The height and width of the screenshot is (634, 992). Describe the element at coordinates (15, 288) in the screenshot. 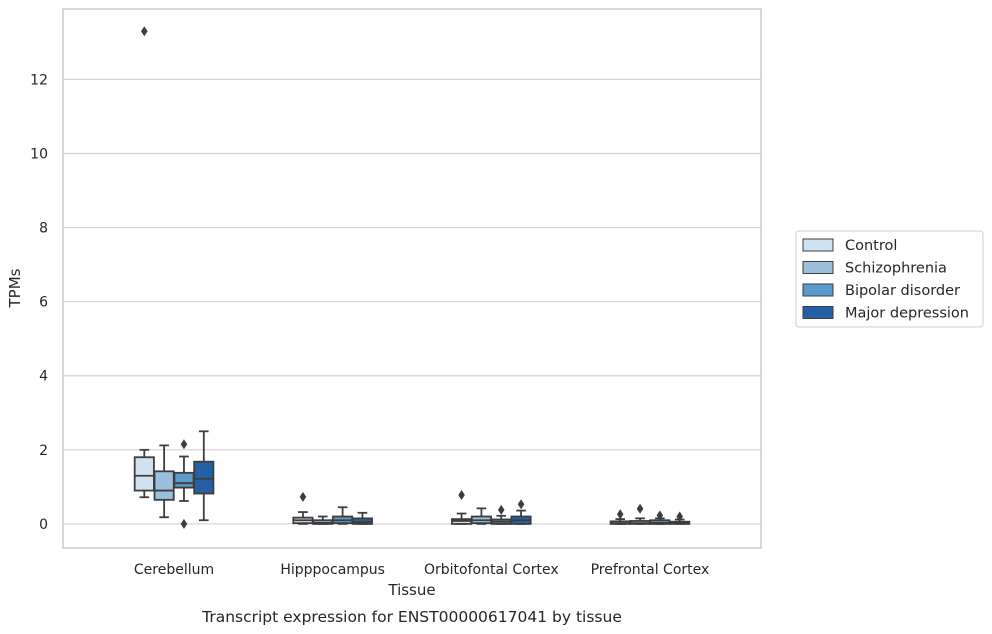

I see `y-axis-label: TPMs` at that location.